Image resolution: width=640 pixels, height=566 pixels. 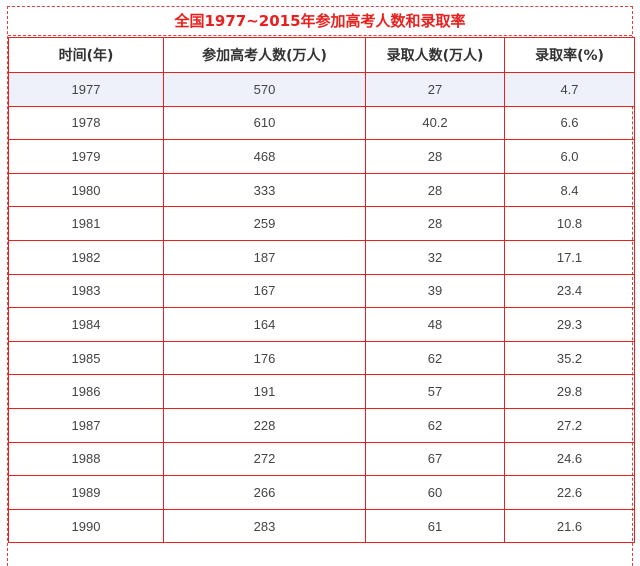 I want to click on cell-rate: 29.8, so click(x=569, y=391).